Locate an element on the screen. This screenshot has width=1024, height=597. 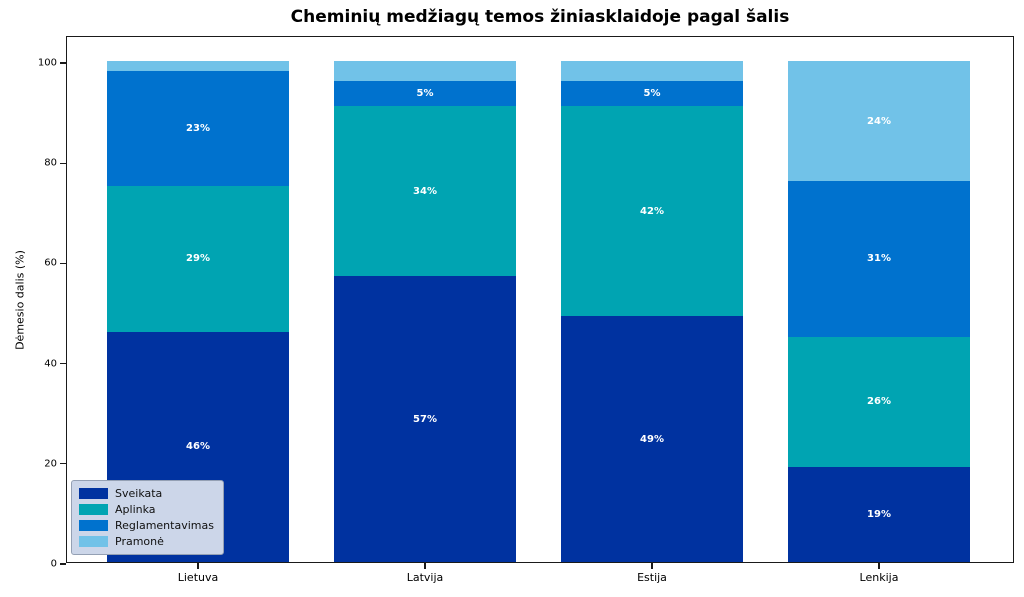
legend-item-pramonė: Pramonė is located at coordinates (146, 541).